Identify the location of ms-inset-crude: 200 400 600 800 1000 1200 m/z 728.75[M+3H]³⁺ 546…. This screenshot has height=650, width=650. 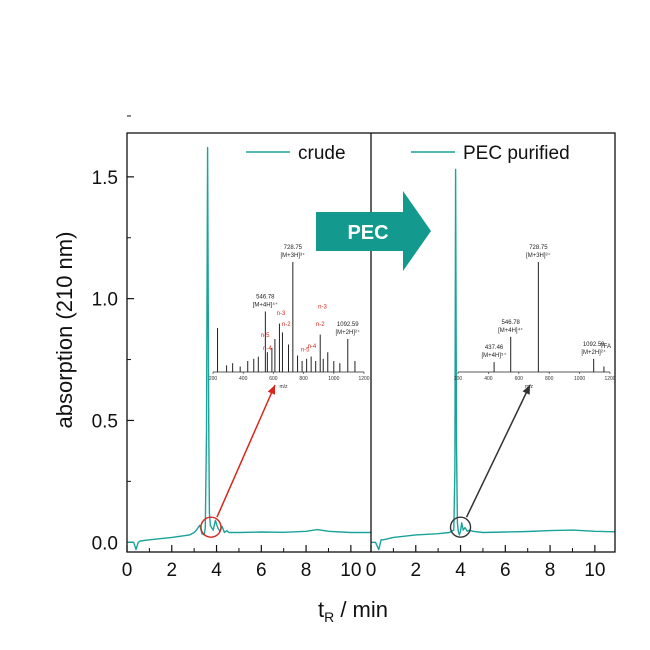
(289, 317).